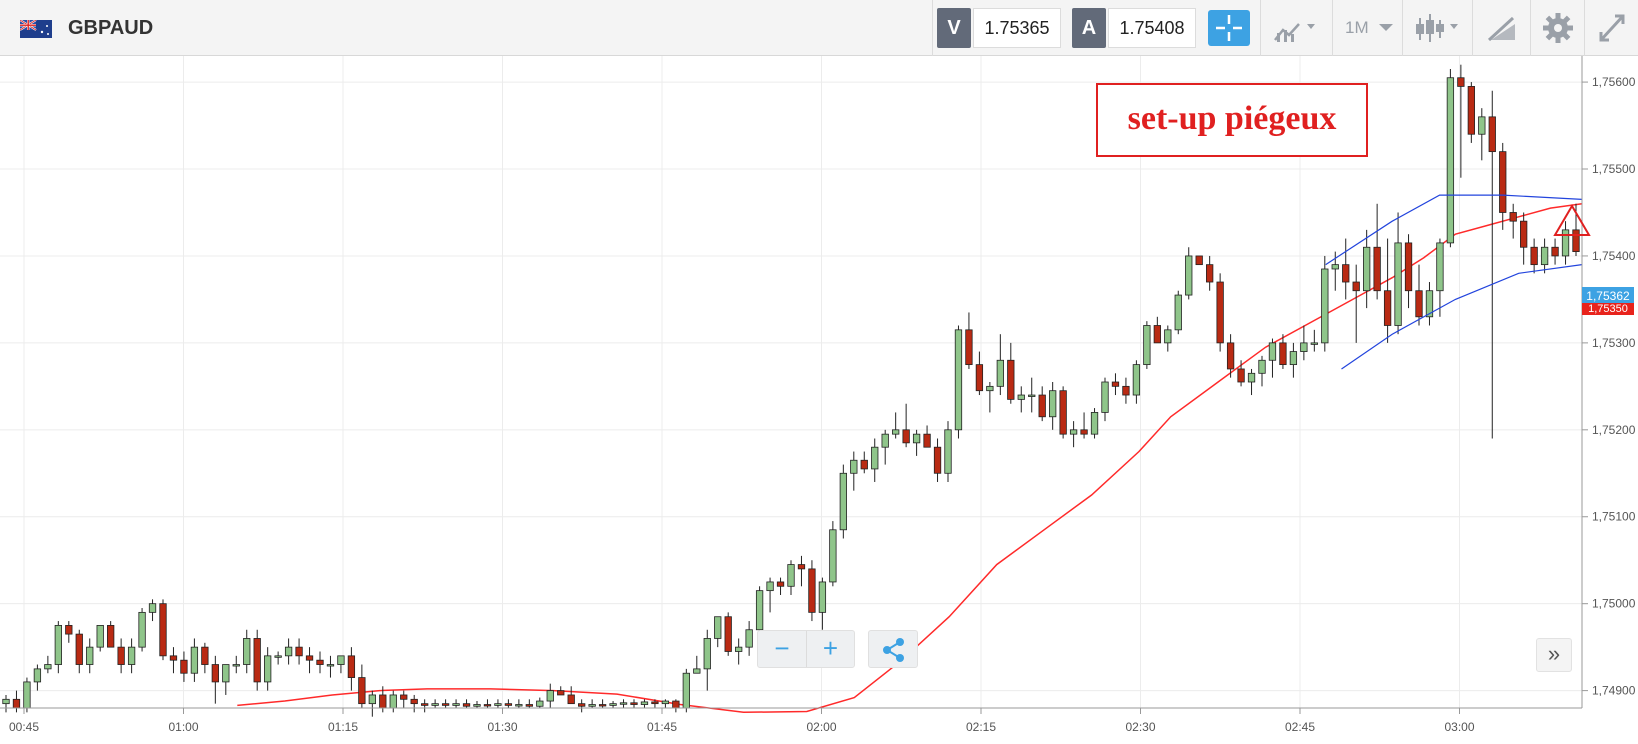  Describe the element at coordinates (1437, 28) in the screenshot. I see `candle-style-button` at that location.